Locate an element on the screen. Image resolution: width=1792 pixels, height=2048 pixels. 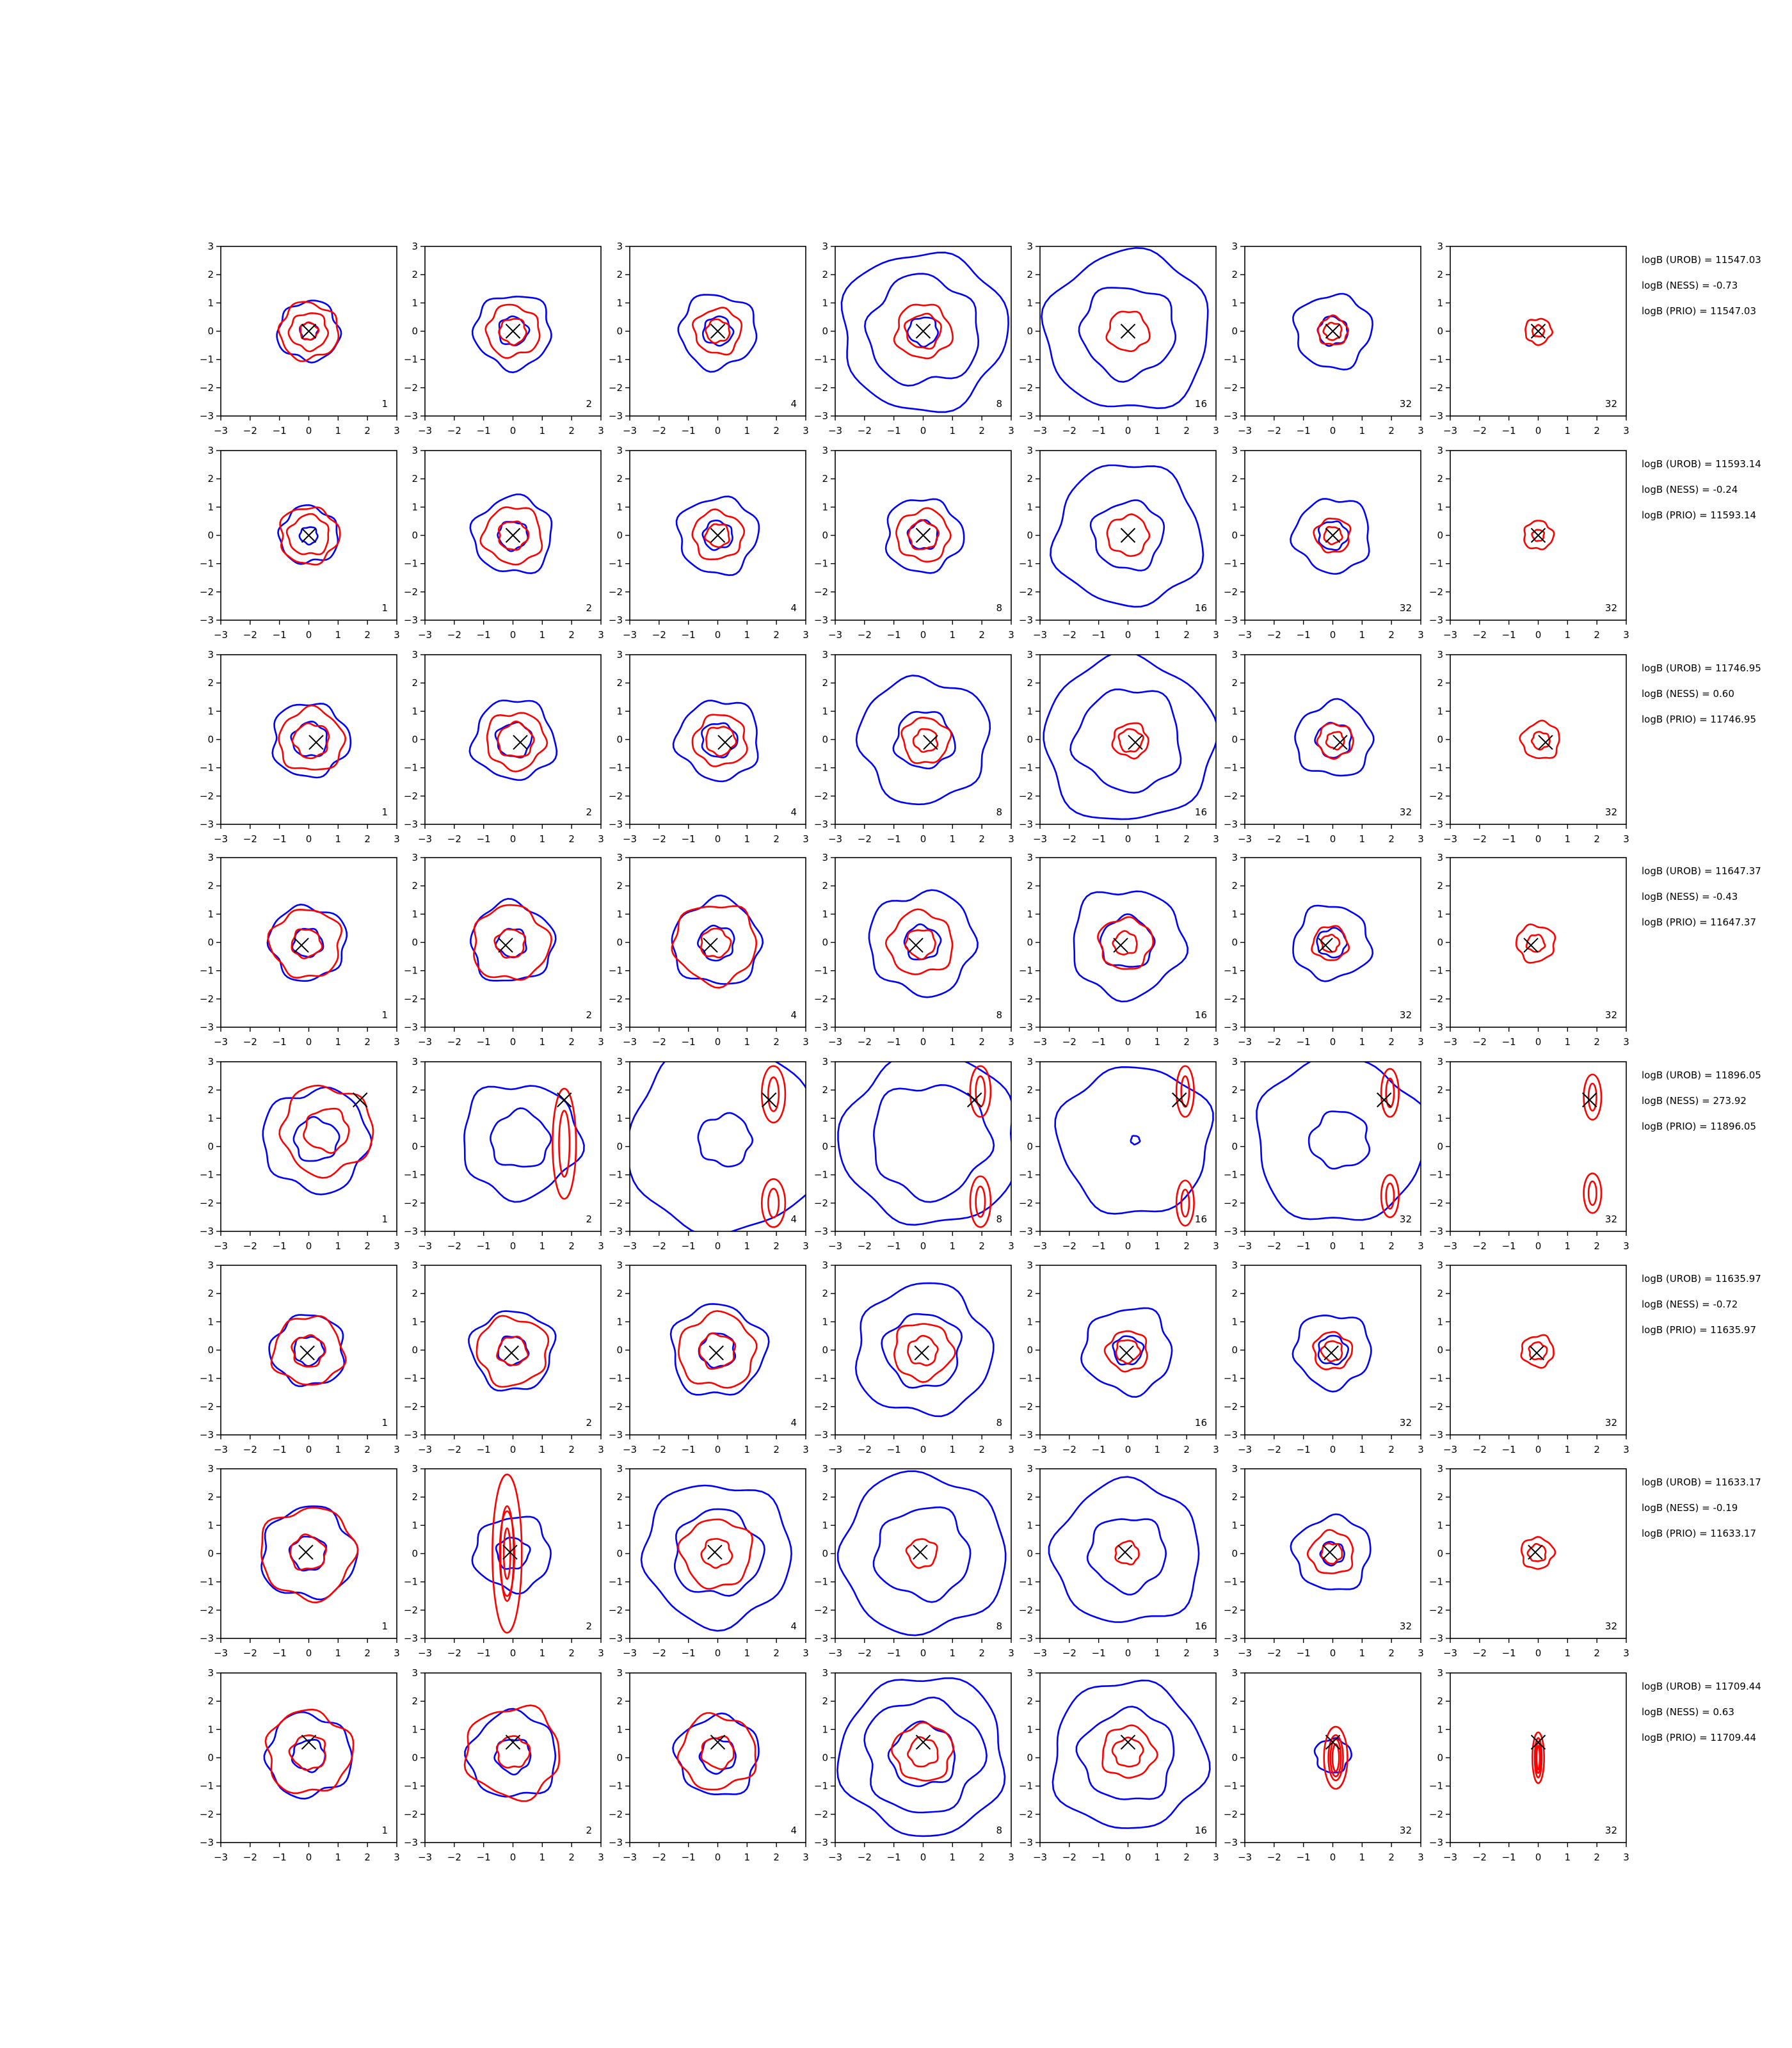
panel-r3-c5: −3−3 −2 −2 −1 −1 0 0 1 1 2 2 3 3 16 is located at coordinates (1119, 747).